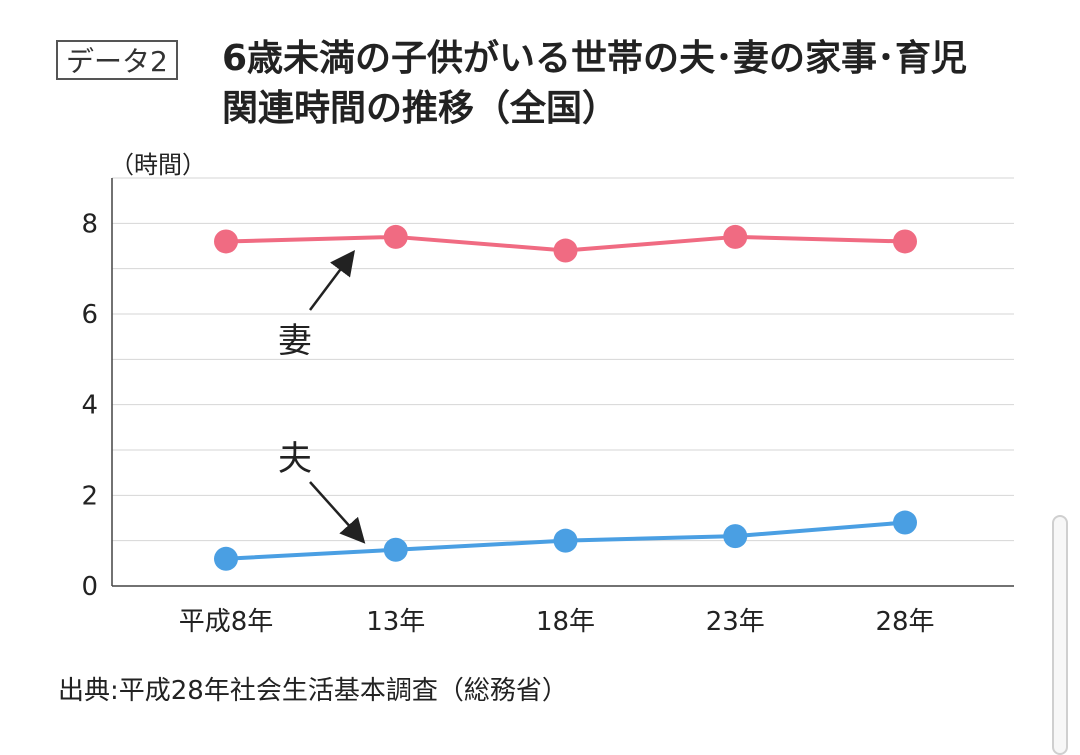 The height and width of the screenshot is (755, 1080). I want to click on y-tick-label: 4, so click(89, 406).